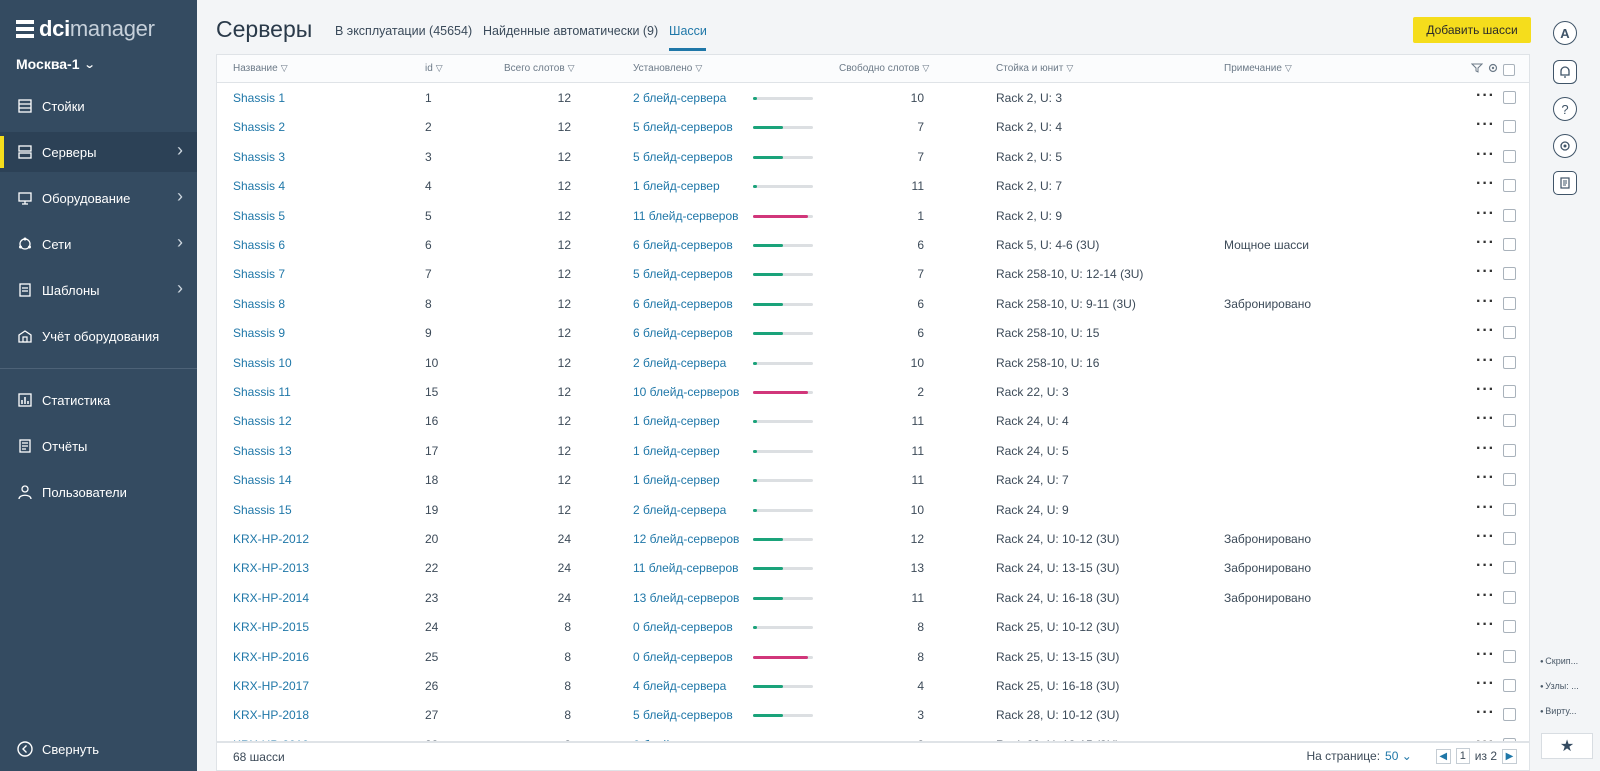 The height and width of the screenshot is (771, 1600). Describe the element at coordinates (271, 627) in the screenshot. I see `chassis-name-link: KRX-HP-2015` at that location.